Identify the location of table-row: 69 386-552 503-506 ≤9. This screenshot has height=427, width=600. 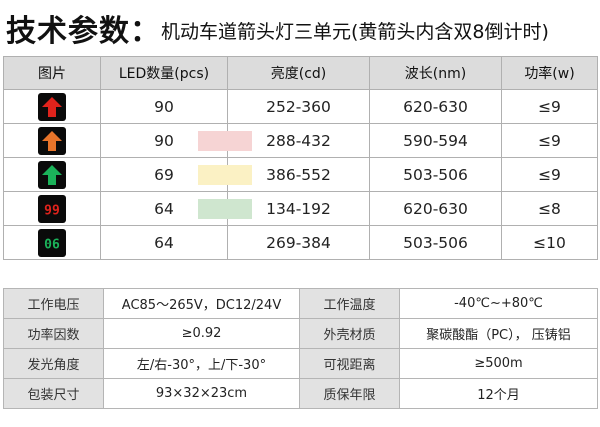
(300, 174).